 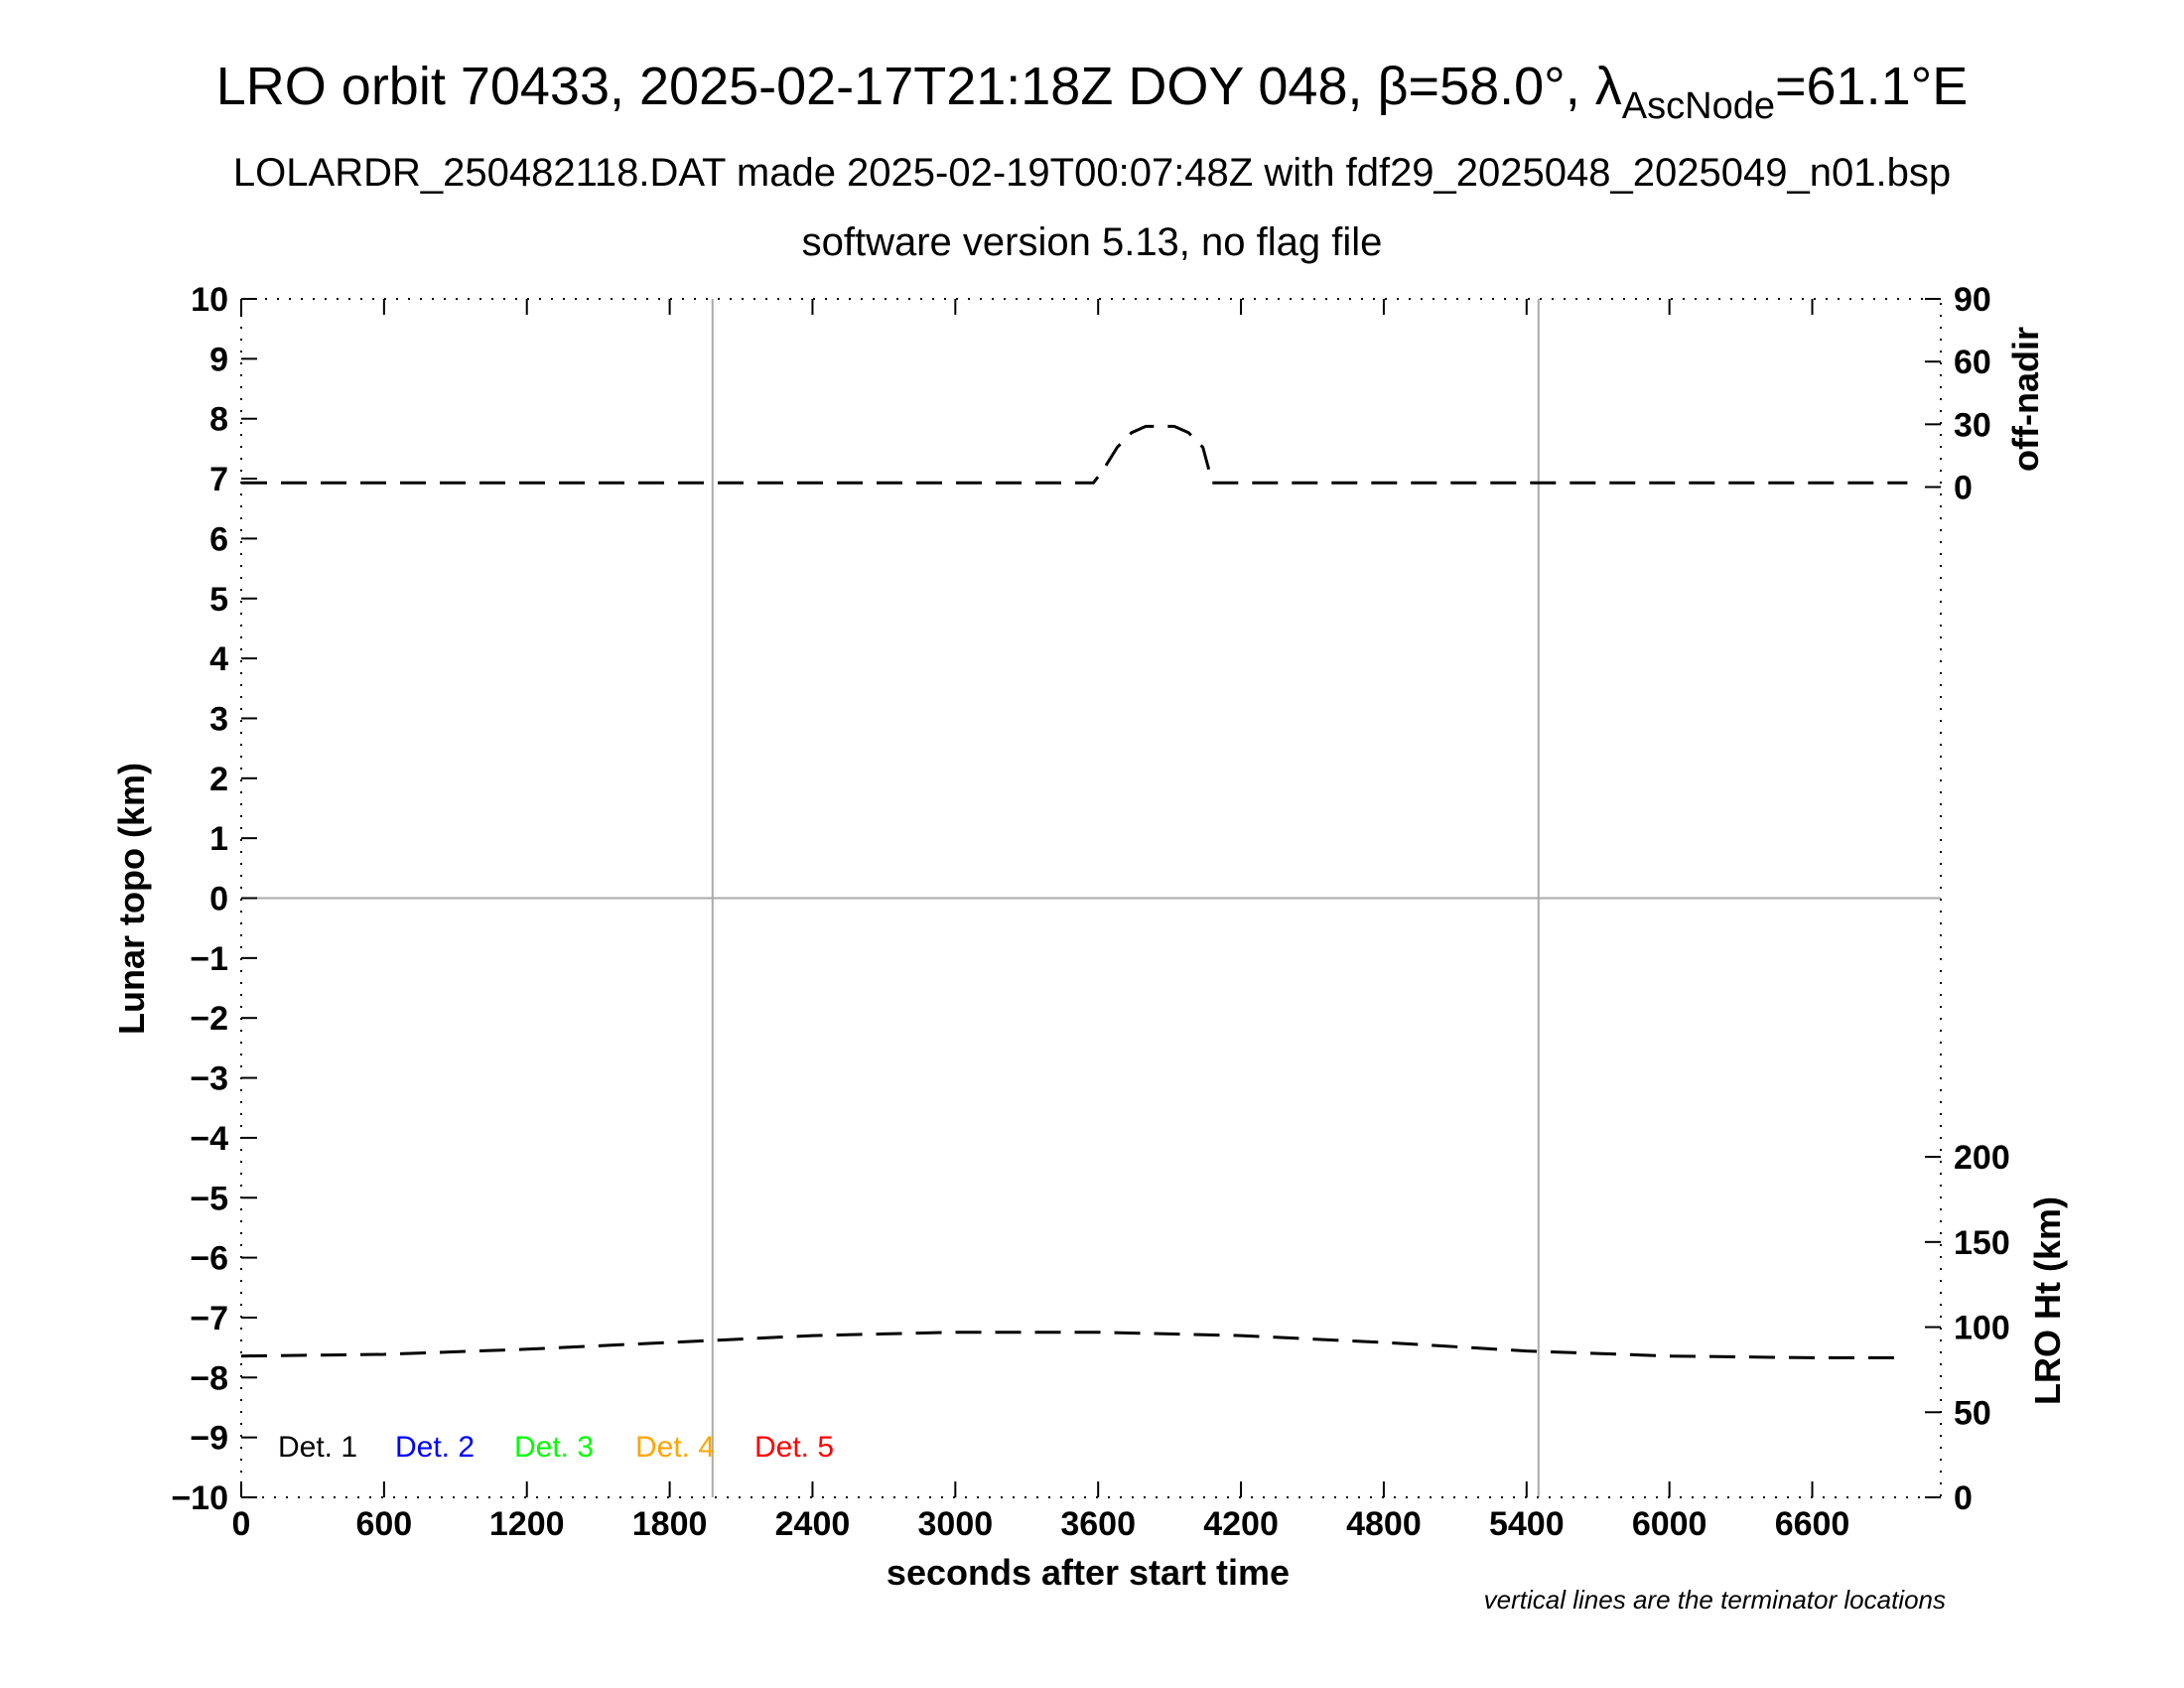 I want to click on x-tick-label-6000: 6000, so click(x=1669, y=1524).